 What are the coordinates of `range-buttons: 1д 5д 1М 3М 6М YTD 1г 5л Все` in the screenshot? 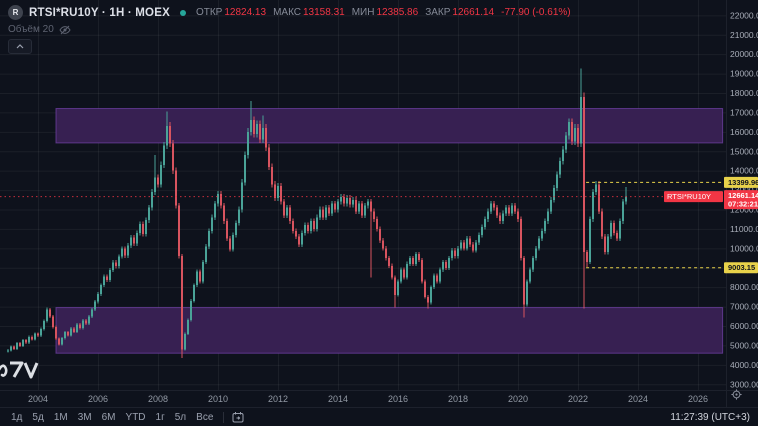 It's located at (112, 417).